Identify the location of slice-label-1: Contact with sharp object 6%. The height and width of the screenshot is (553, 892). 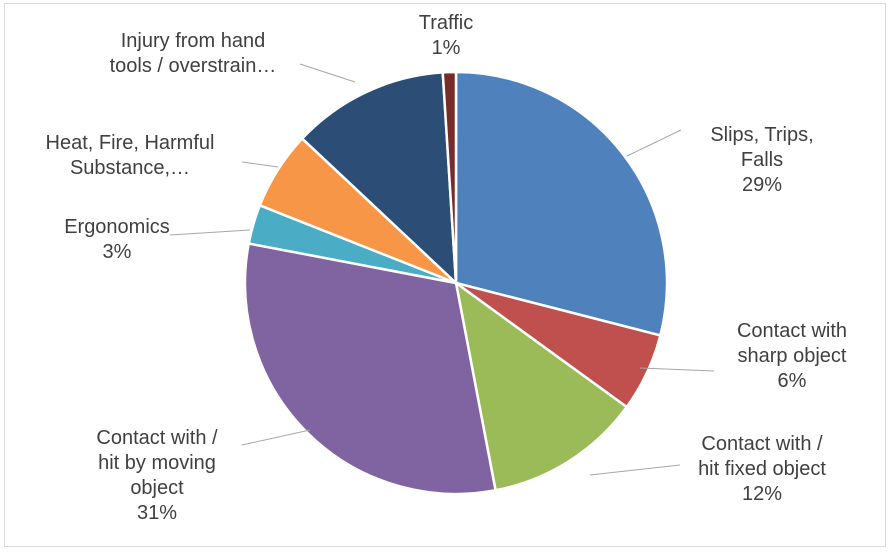
(792, 356).